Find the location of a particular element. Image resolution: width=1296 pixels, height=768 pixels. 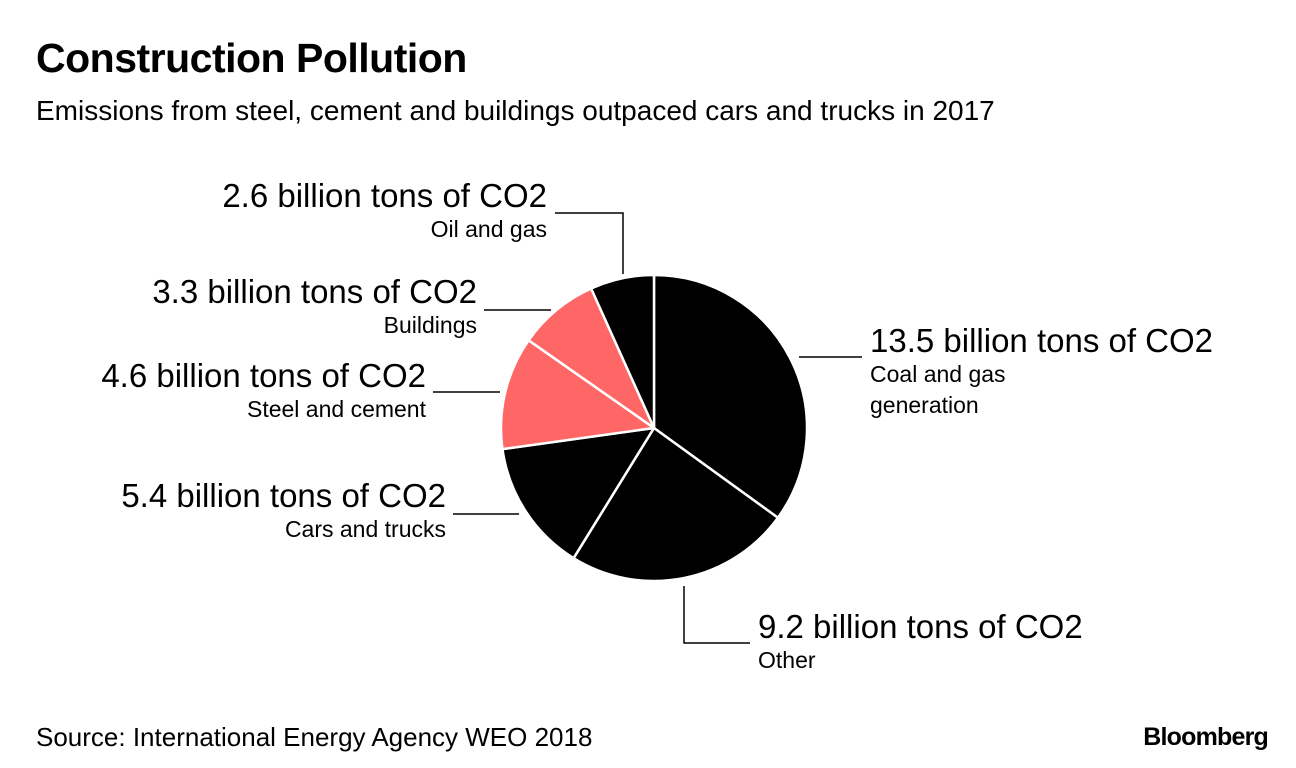

leader-line-other is located at coordinates (716, 615).